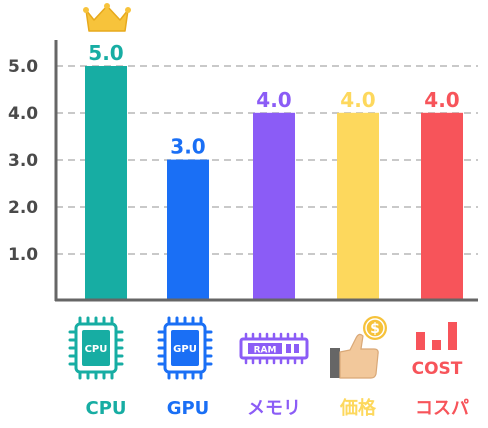 This screenshot has width=488, height=428. Describe the element at coordinates (442, 408) in the screenshot. I see `category-label-cost-performance: コスパ` at that location.